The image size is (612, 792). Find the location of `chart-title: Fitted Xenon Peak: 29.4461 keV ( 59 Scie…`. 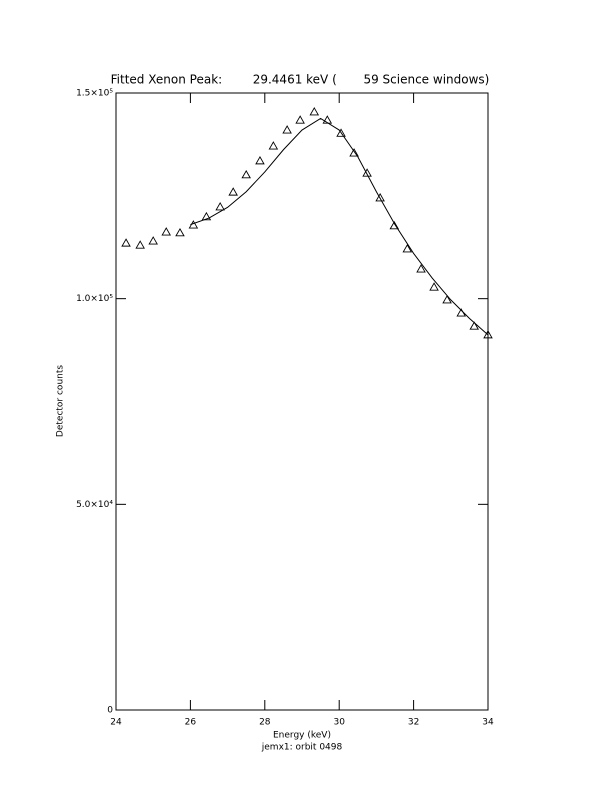

chart-title: Fitted Xenon Peak: 29.4461 keV ( 59 Scie… is located at coordinates (300, 80).